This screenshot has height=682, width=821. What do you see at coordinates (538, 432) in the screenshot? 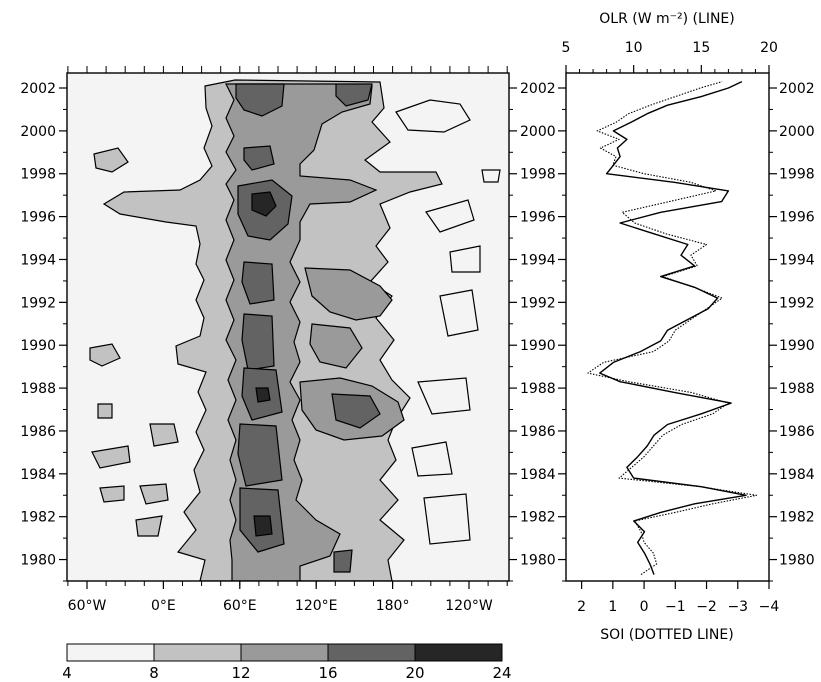
I see `y-tick-label: 1986` at bounding box center [538, 432].